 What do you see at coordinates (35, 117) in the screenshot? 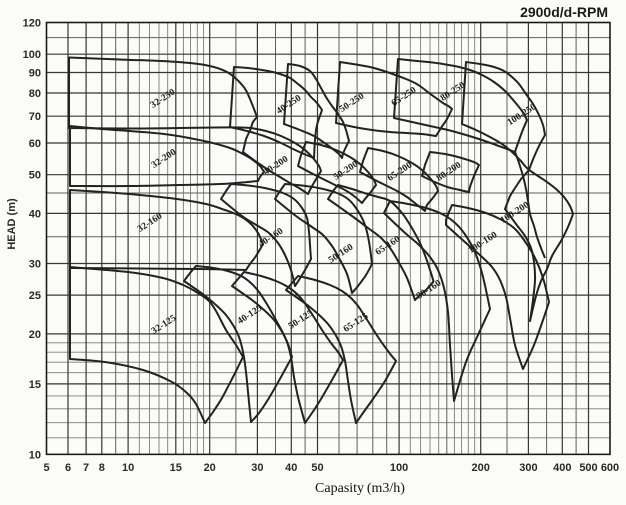
I see `svg-text: 70` at bounding box center [35, 117].